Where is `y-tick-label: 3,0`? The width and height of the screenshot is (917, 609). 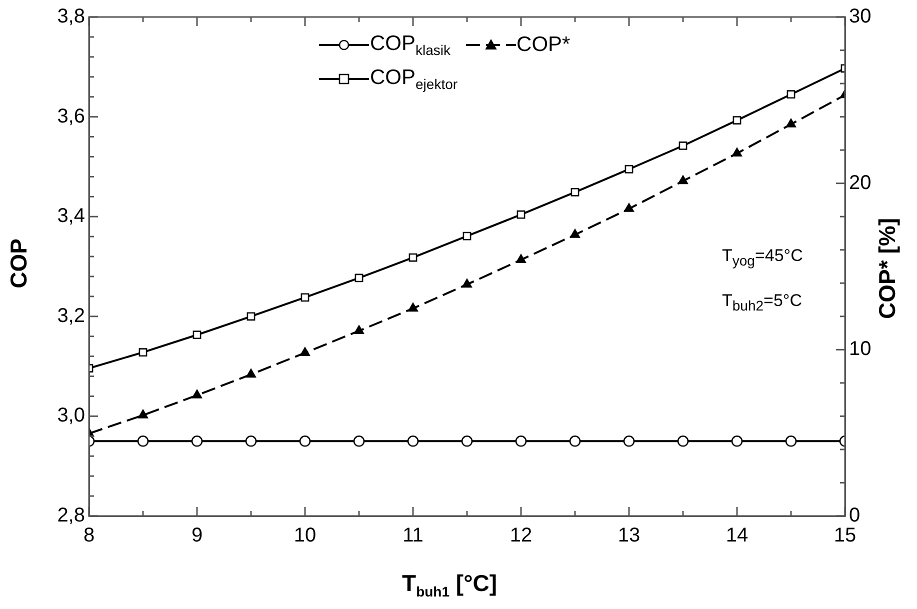
y-tick-label: 3,0 is located at coordinates (71, 415).